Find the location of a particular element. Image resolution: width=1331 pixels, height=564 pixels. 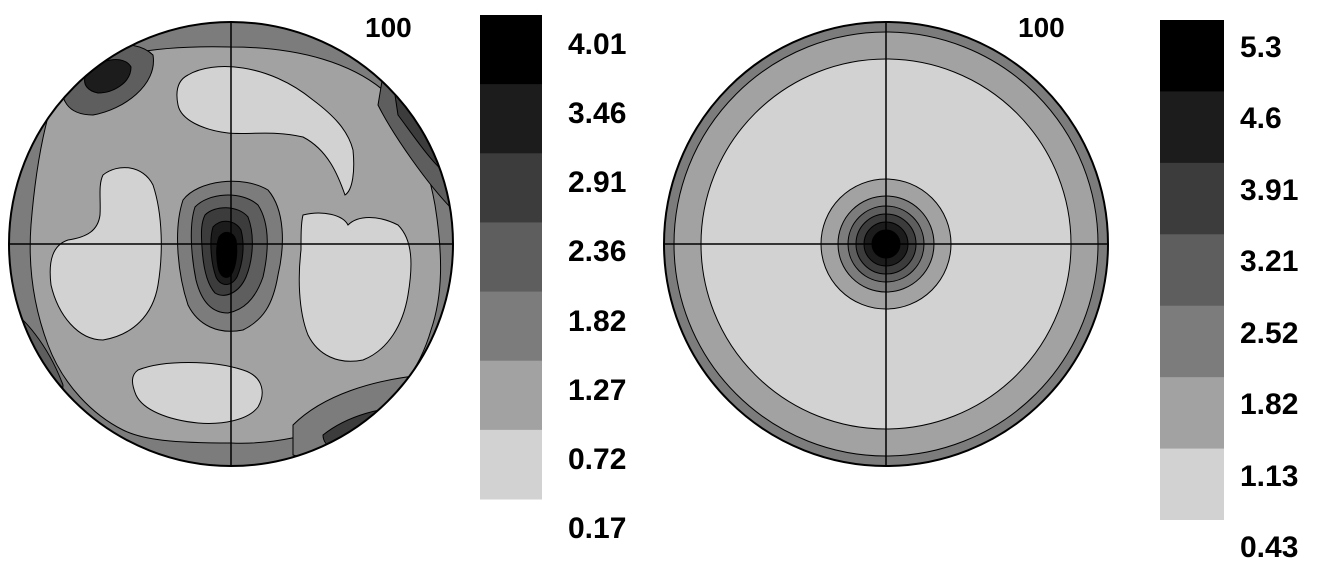

colorbar-tick-label: 0.17 is located at coordinates (597, 528).